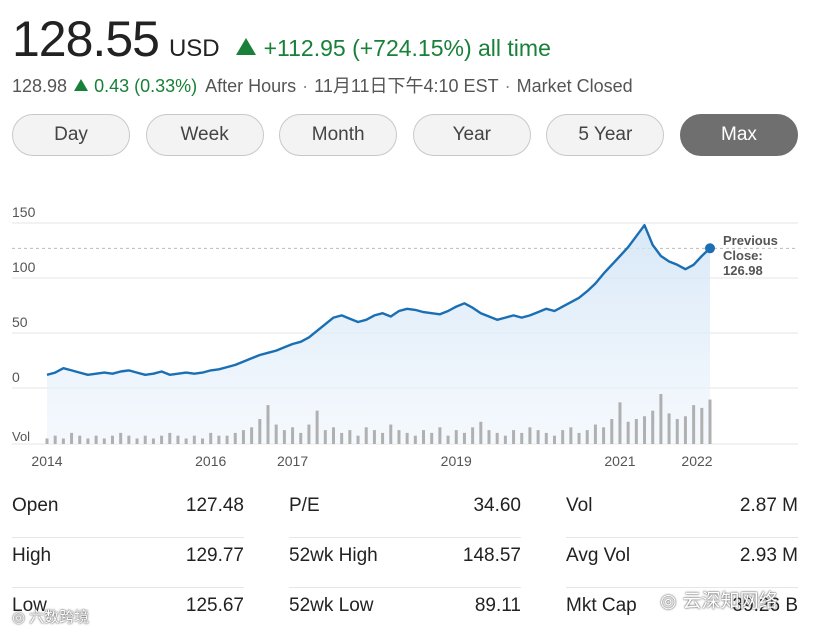 This screenshot has width=818, height=638. What do you see at coordinates (719, 599) in the screenshot?
I see `watermark-right: 云深知网络` at bounding box center [719, 599].